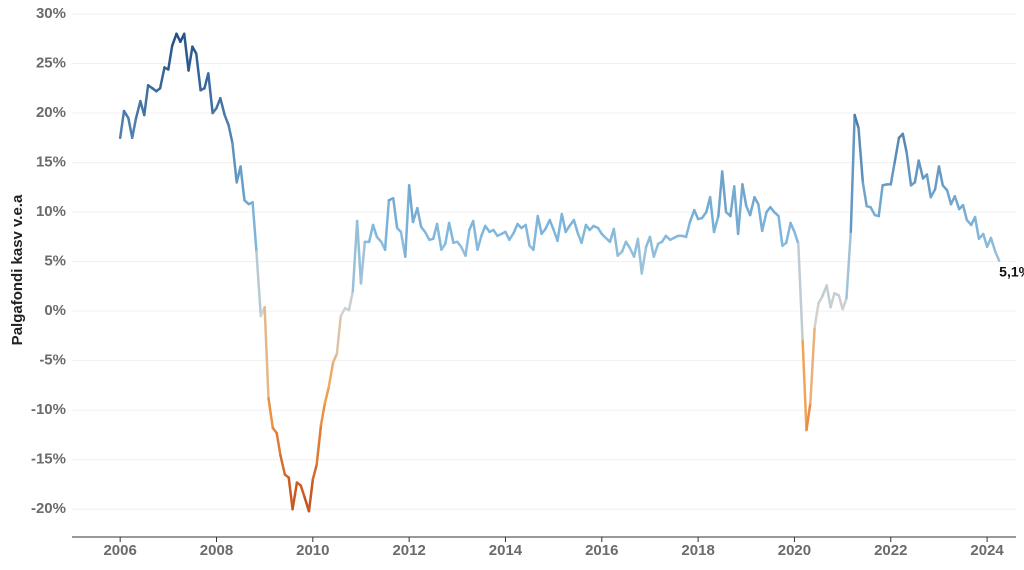 This screenshot has width=1024, height=570. What do you see at coordinates (55, 261) in the screenshot?
I see `y-tick-label: 5%` at bounding box center [55, 261].